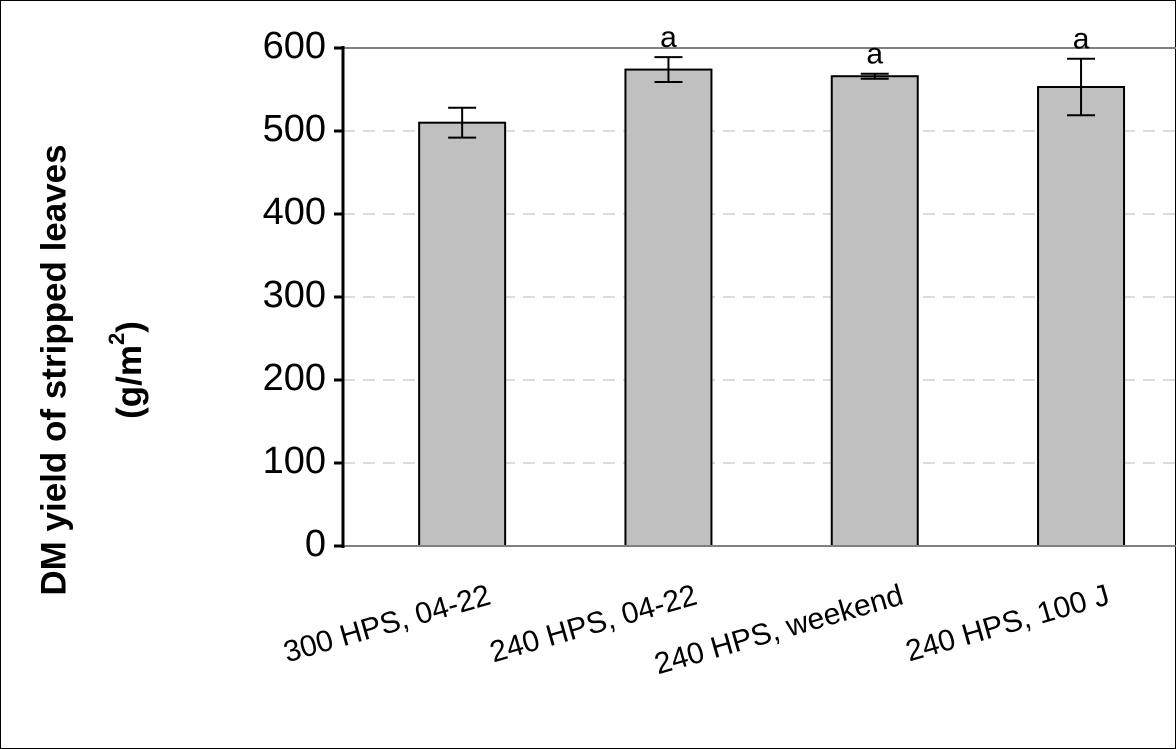 Image resolution: width=1176 pixels, height=749 pixels. I want to click on y-tick-label: 500, so click(294, 129).